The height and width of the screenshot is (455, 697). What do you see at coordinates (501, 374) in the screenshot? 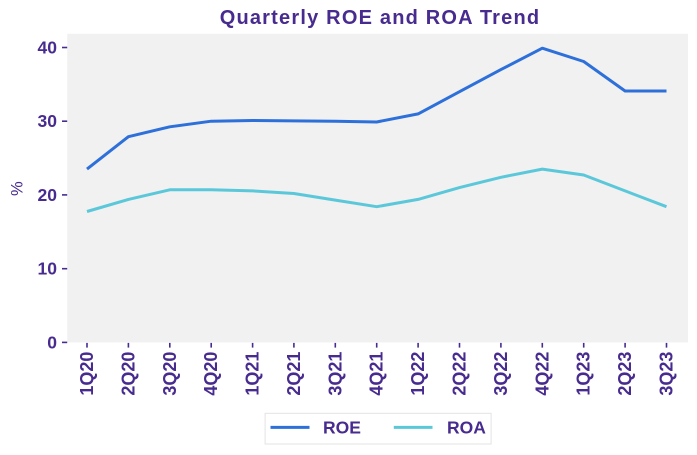
I see `svg-text: 3Q22` at bounding box center [501, 374].